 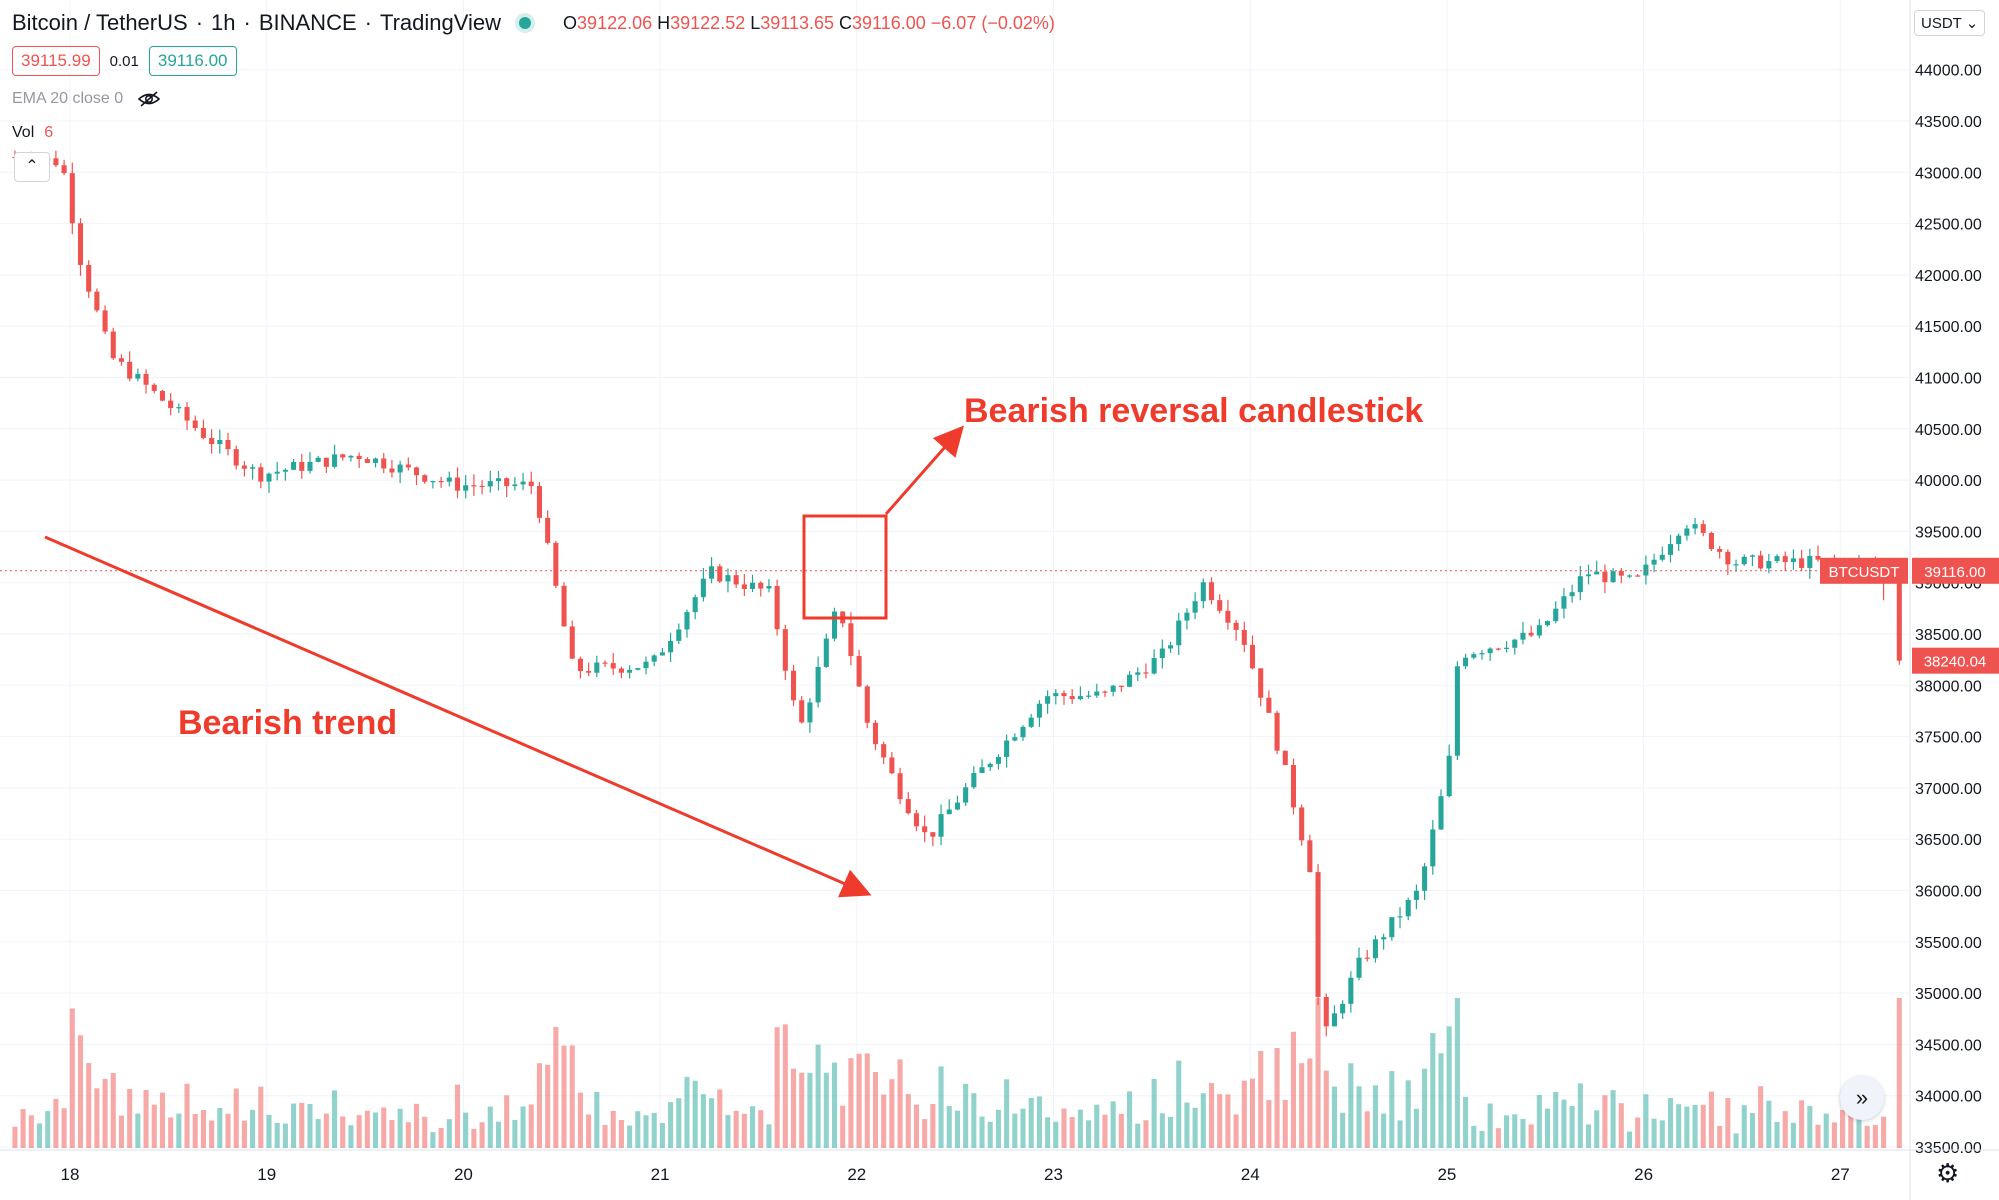 What do you see at coordinates (223, 22) in the screenshot?
I see `interval: 1h` at bounding box center [223, 22].